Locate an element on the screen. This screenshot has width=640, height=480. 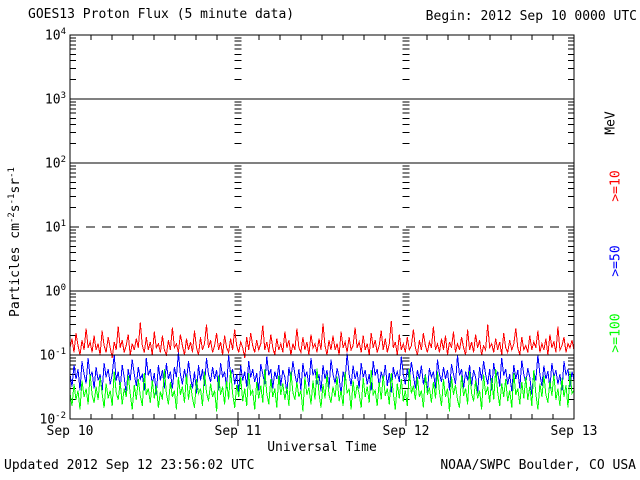
legend-label-50: >=50 is located at coordinates (616, 261).